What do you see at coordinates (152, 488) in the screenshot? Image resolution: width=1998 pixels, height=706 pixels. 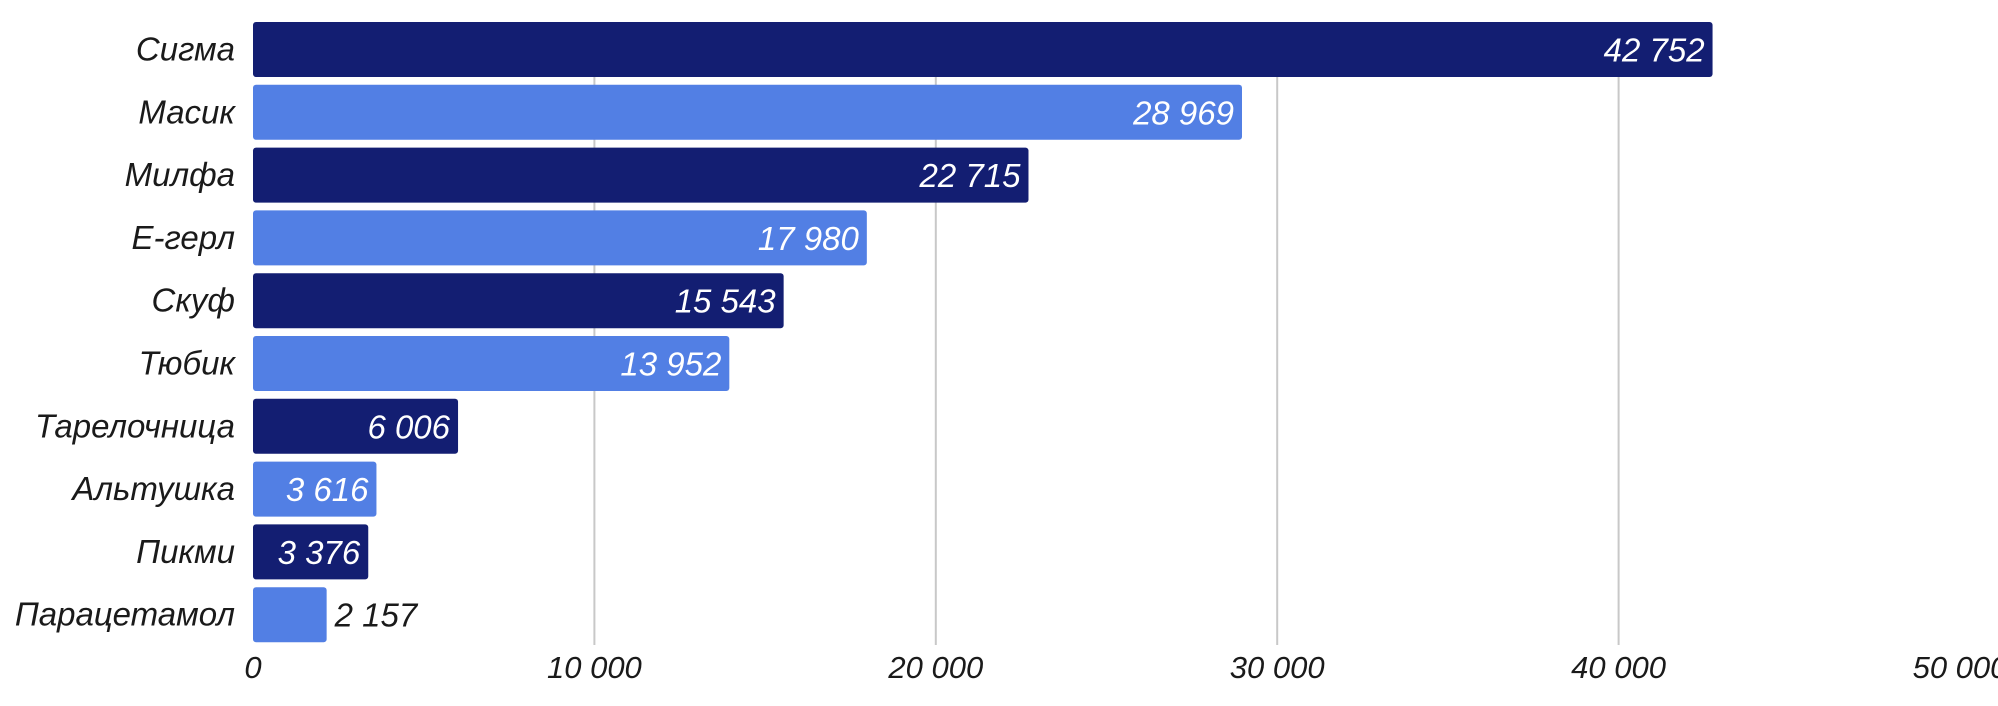 I see `category-label: Альтушка` at bounding box center [152, 488].